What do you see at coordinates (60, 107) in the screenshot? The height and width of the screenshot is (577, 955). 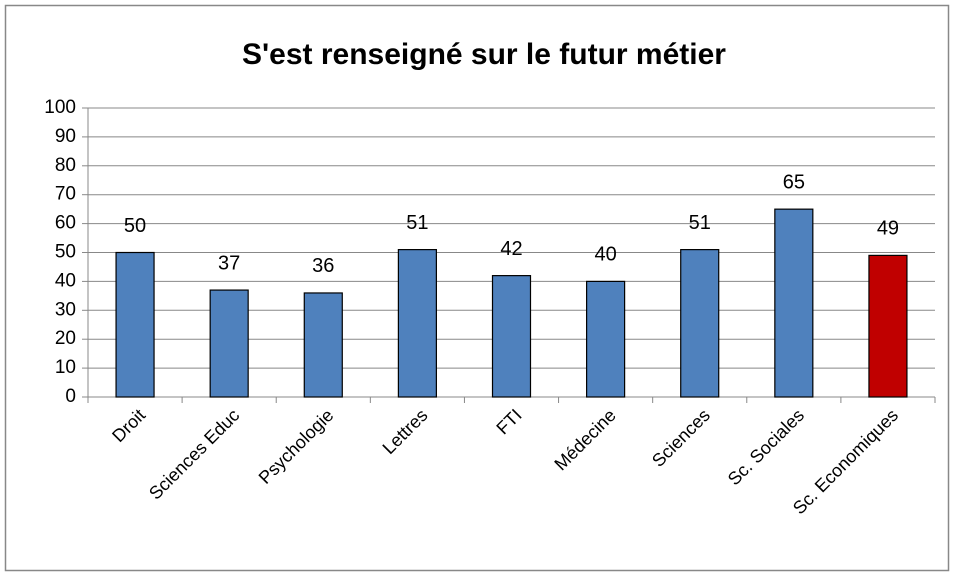 I see `y-tick-label: 100` at bounding box center [60, 107].